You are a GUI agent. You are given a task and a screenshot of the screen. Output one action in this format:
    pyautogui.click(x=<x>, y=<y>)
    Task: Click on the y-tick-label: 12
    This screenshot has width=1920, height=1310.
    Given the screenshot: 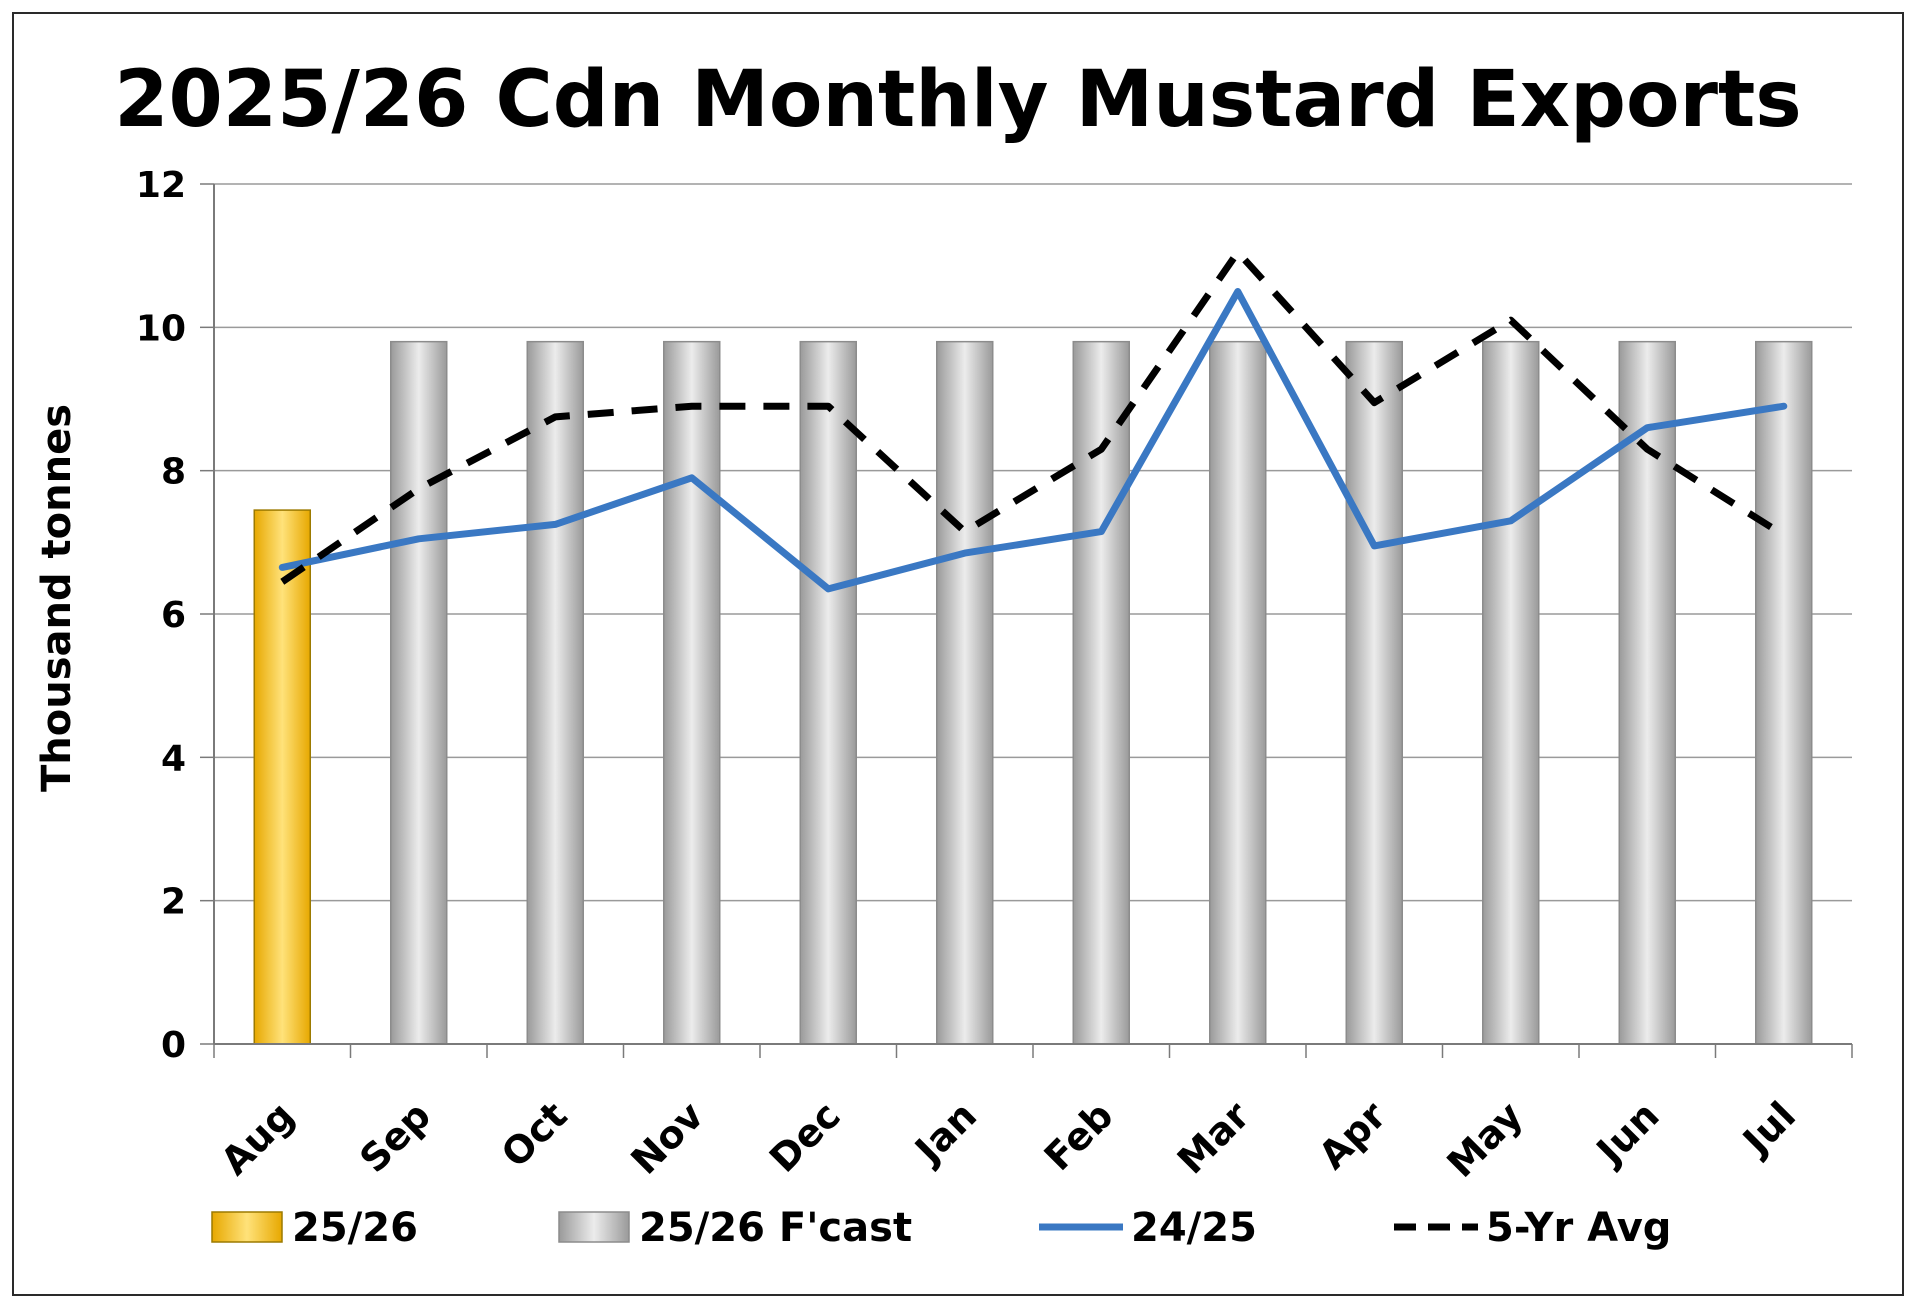 What is the action you would take?
    pyautogui.click(x=161, y=185)
    